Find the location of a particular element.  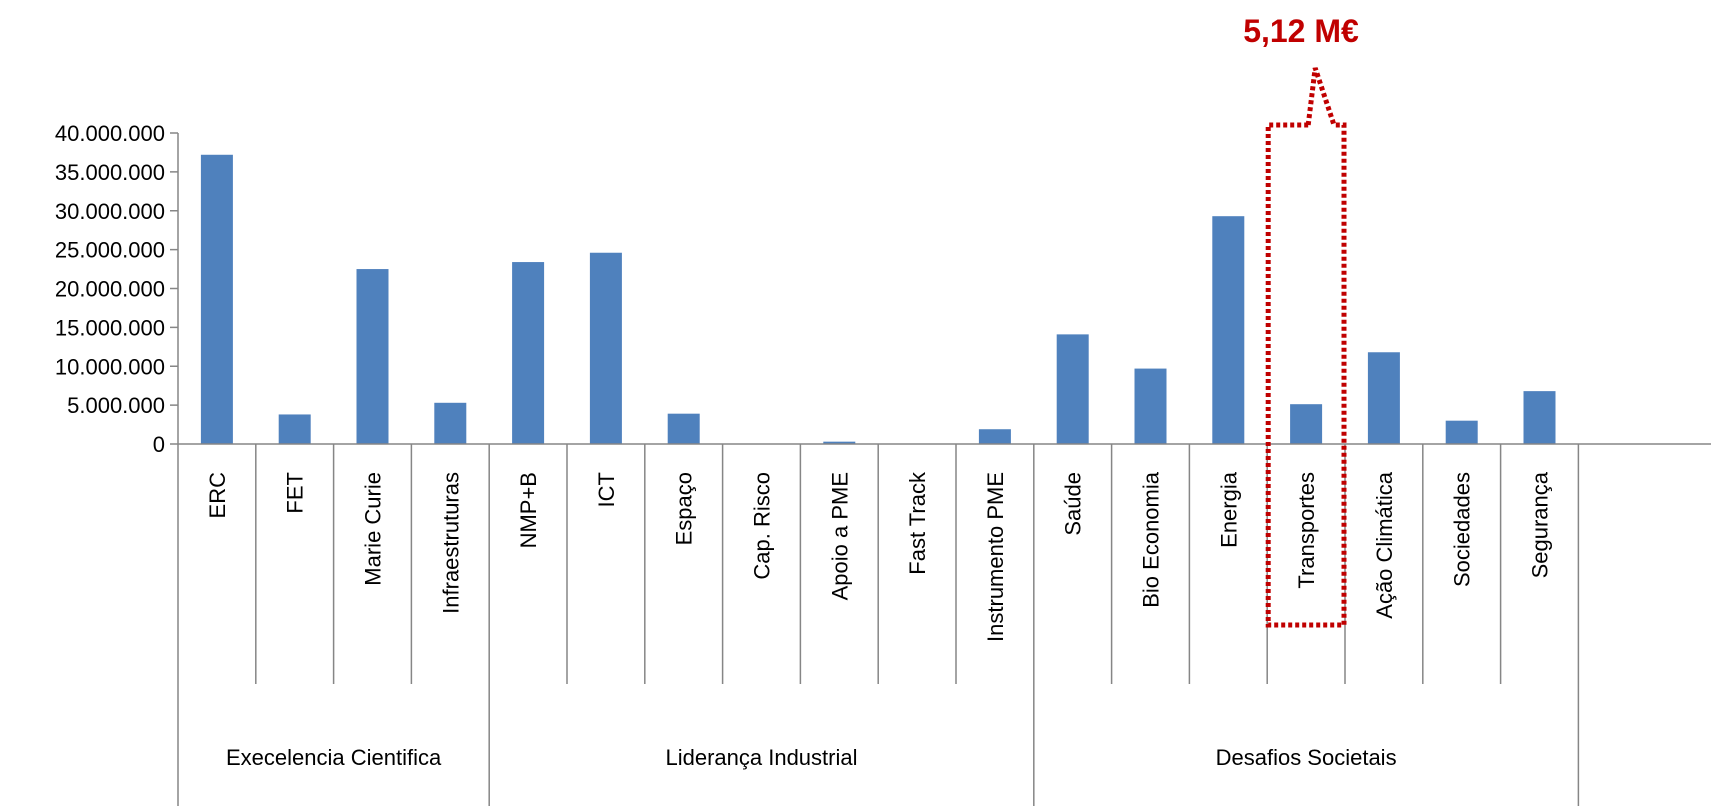

group-label: Liderança Industrial is located at coordinates (761, 757).